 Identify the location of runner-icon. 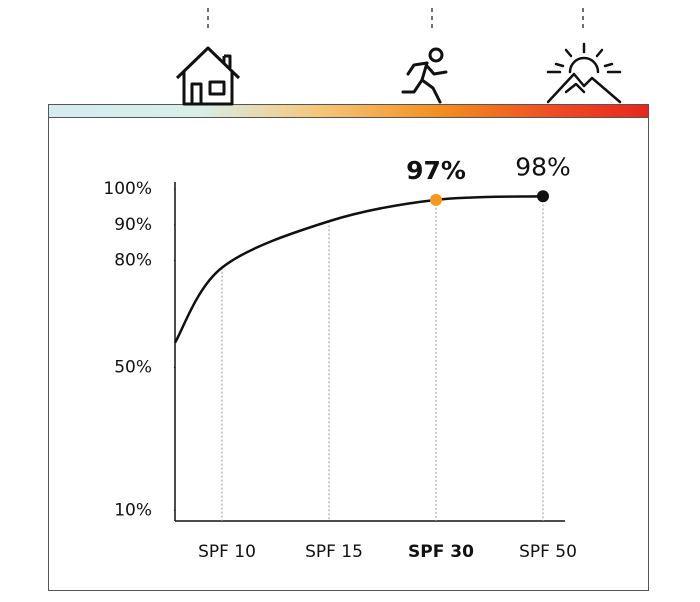
(424, 75).